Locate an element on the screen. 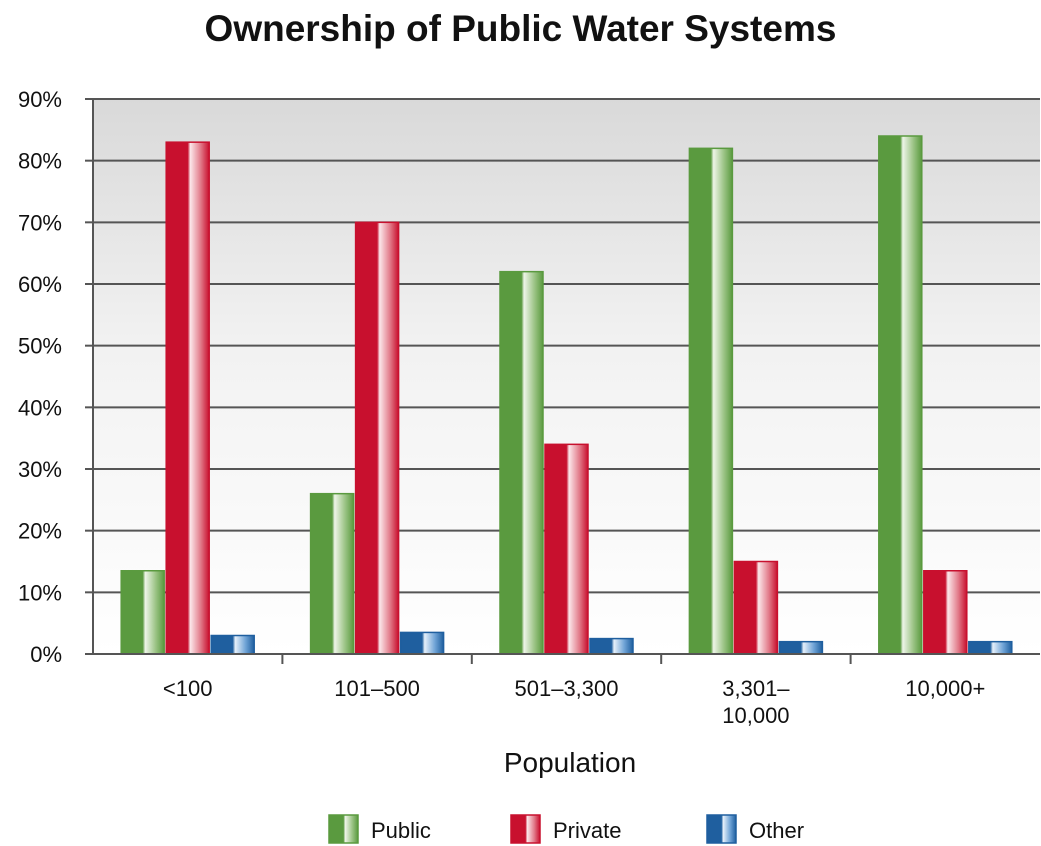 Image resolution: width=1041 pixels, height=846 pixels. x-tick-label-line: 101–500 is located at coordinates (377, 688).